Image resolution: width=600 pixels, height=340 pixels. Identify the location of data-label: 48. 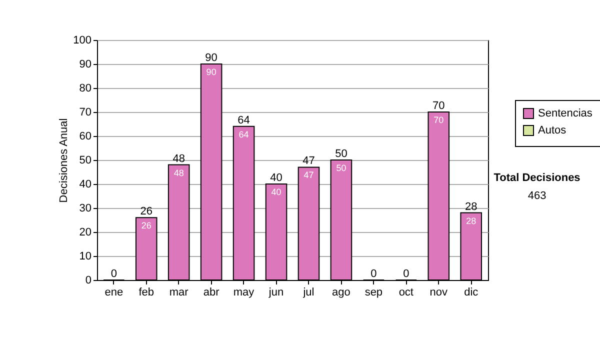
(179, 173).